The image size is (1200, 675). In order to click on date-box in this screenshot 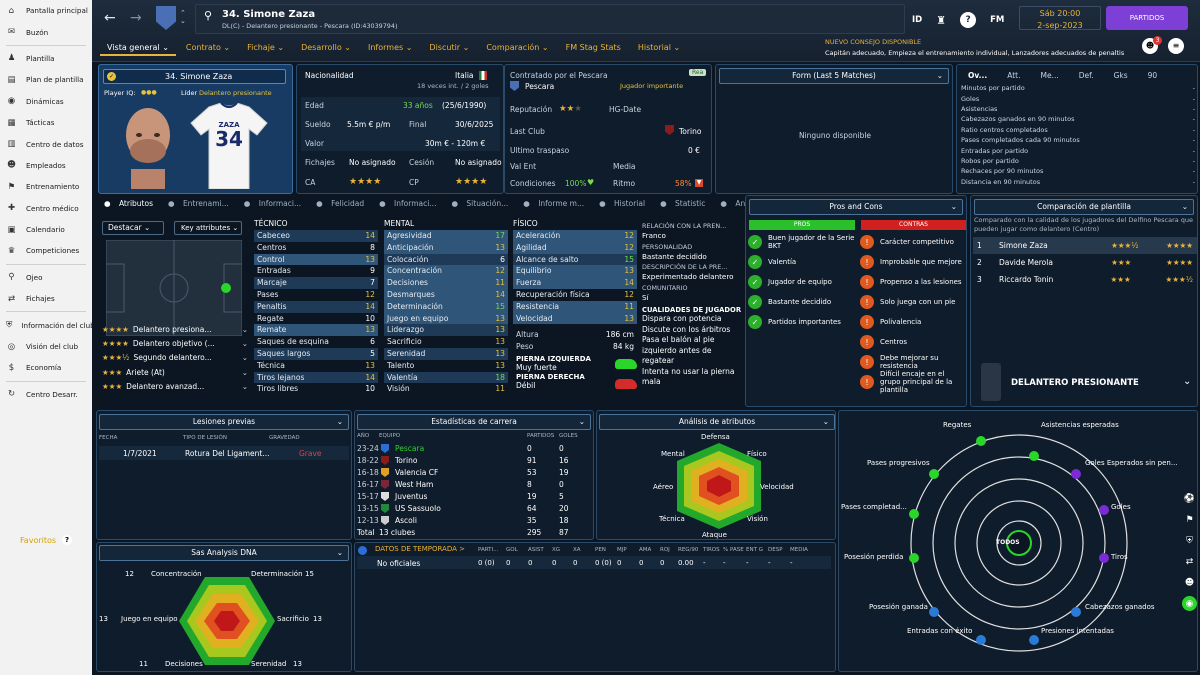, I will do `click(1060, 18)`.